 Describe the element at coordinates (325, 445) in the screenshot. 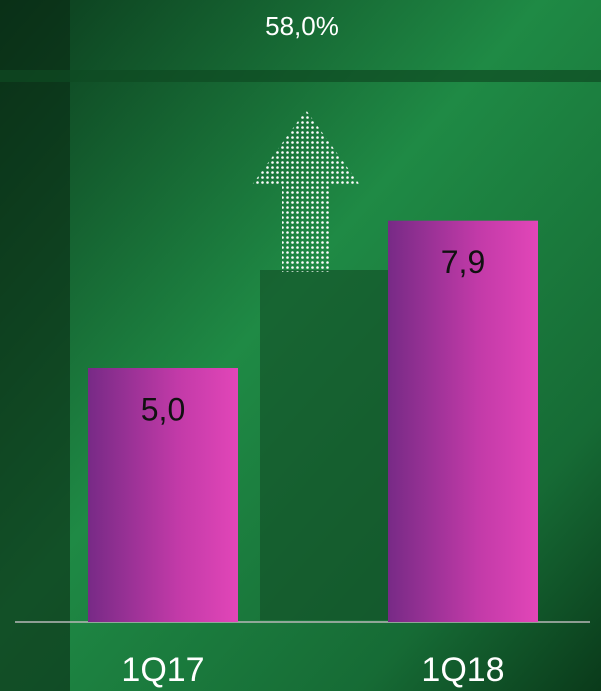

I see `ship-hull` at that location.